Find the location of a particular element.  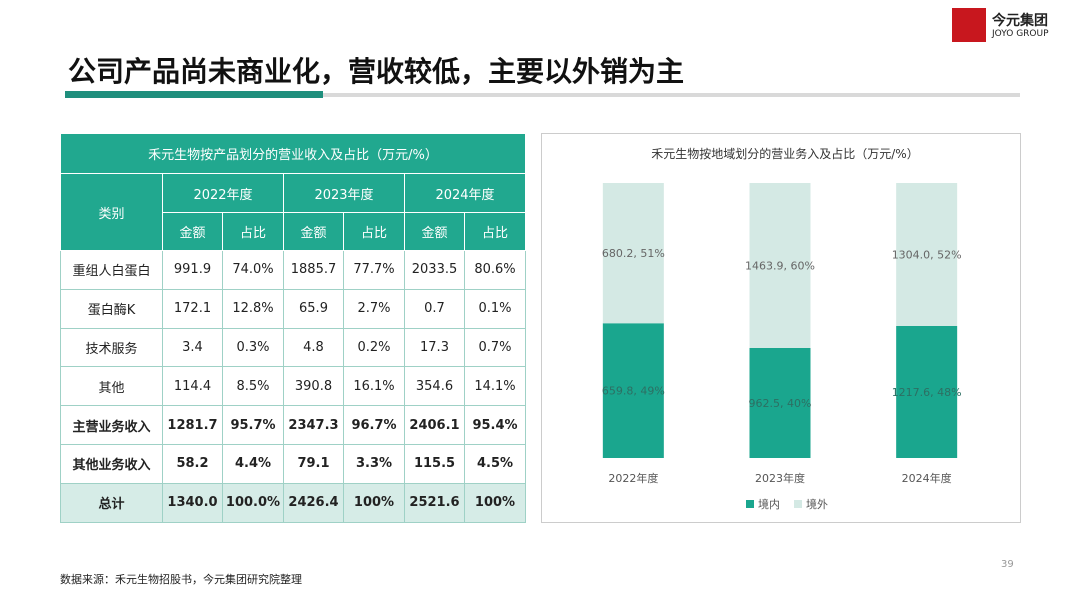

table-cell: 0.7% is located at coordinates (495, 347).